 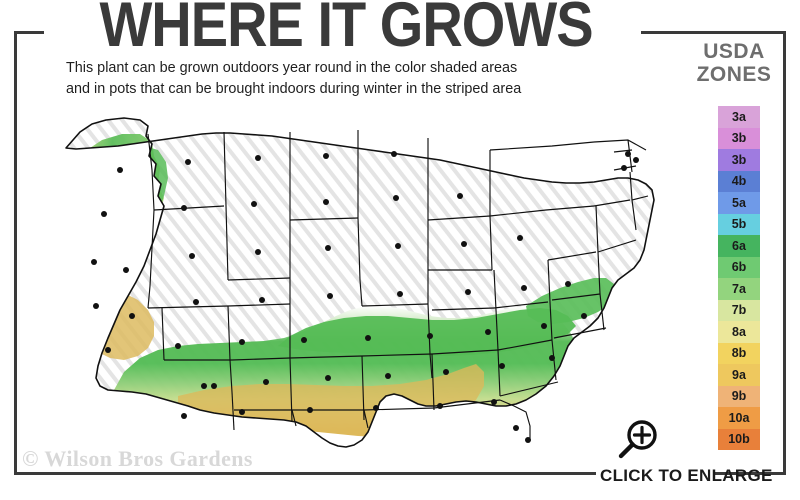 I want to click on frame-border-top-left, so click(x=29, y=32).